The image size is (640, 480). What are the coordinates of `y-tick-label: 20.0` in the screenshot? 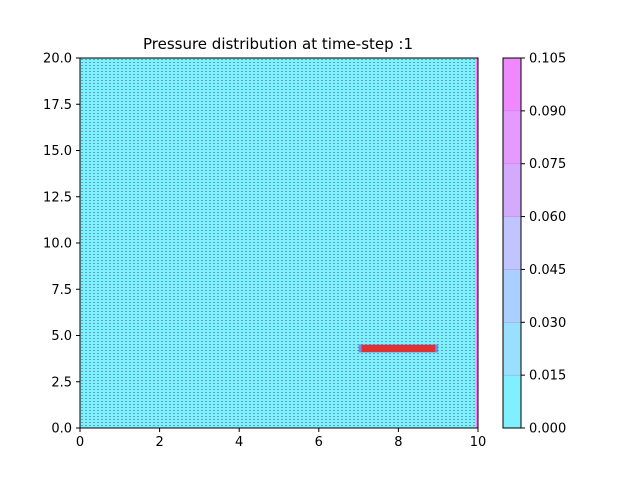 It's located at (57, 59).